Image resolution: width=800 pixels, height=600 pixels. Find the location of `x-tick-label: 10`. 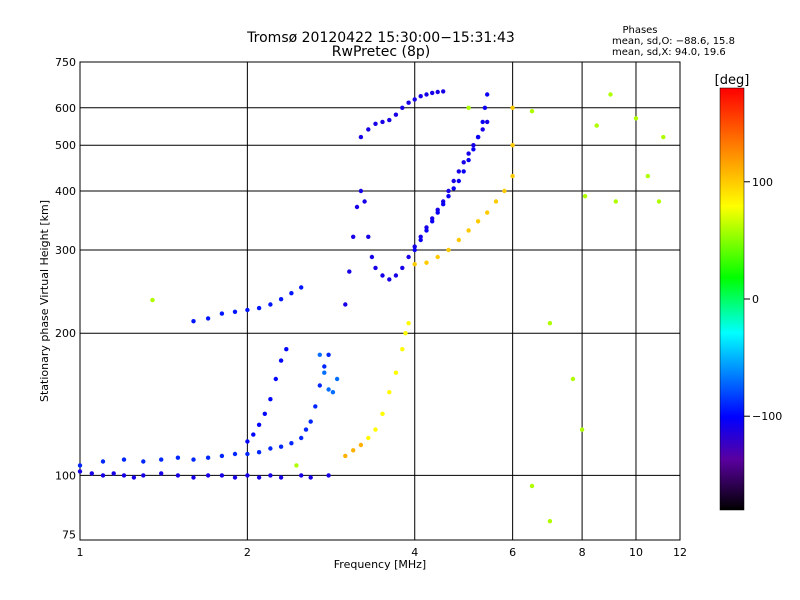

x-tick-label: 10 is located at coordinates (636, 552).